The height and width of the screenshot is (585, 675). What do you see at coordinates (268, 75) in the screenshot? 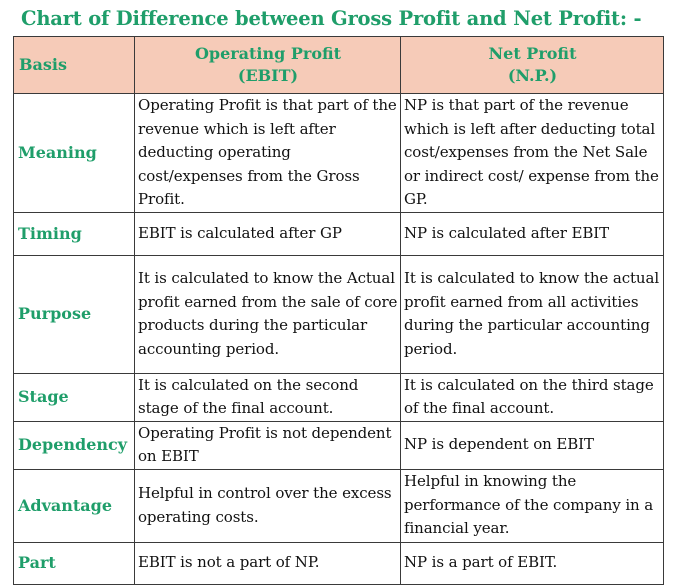
I see `header-operating-profit-line2: (EBIT)` at bounding box center [268, 75].